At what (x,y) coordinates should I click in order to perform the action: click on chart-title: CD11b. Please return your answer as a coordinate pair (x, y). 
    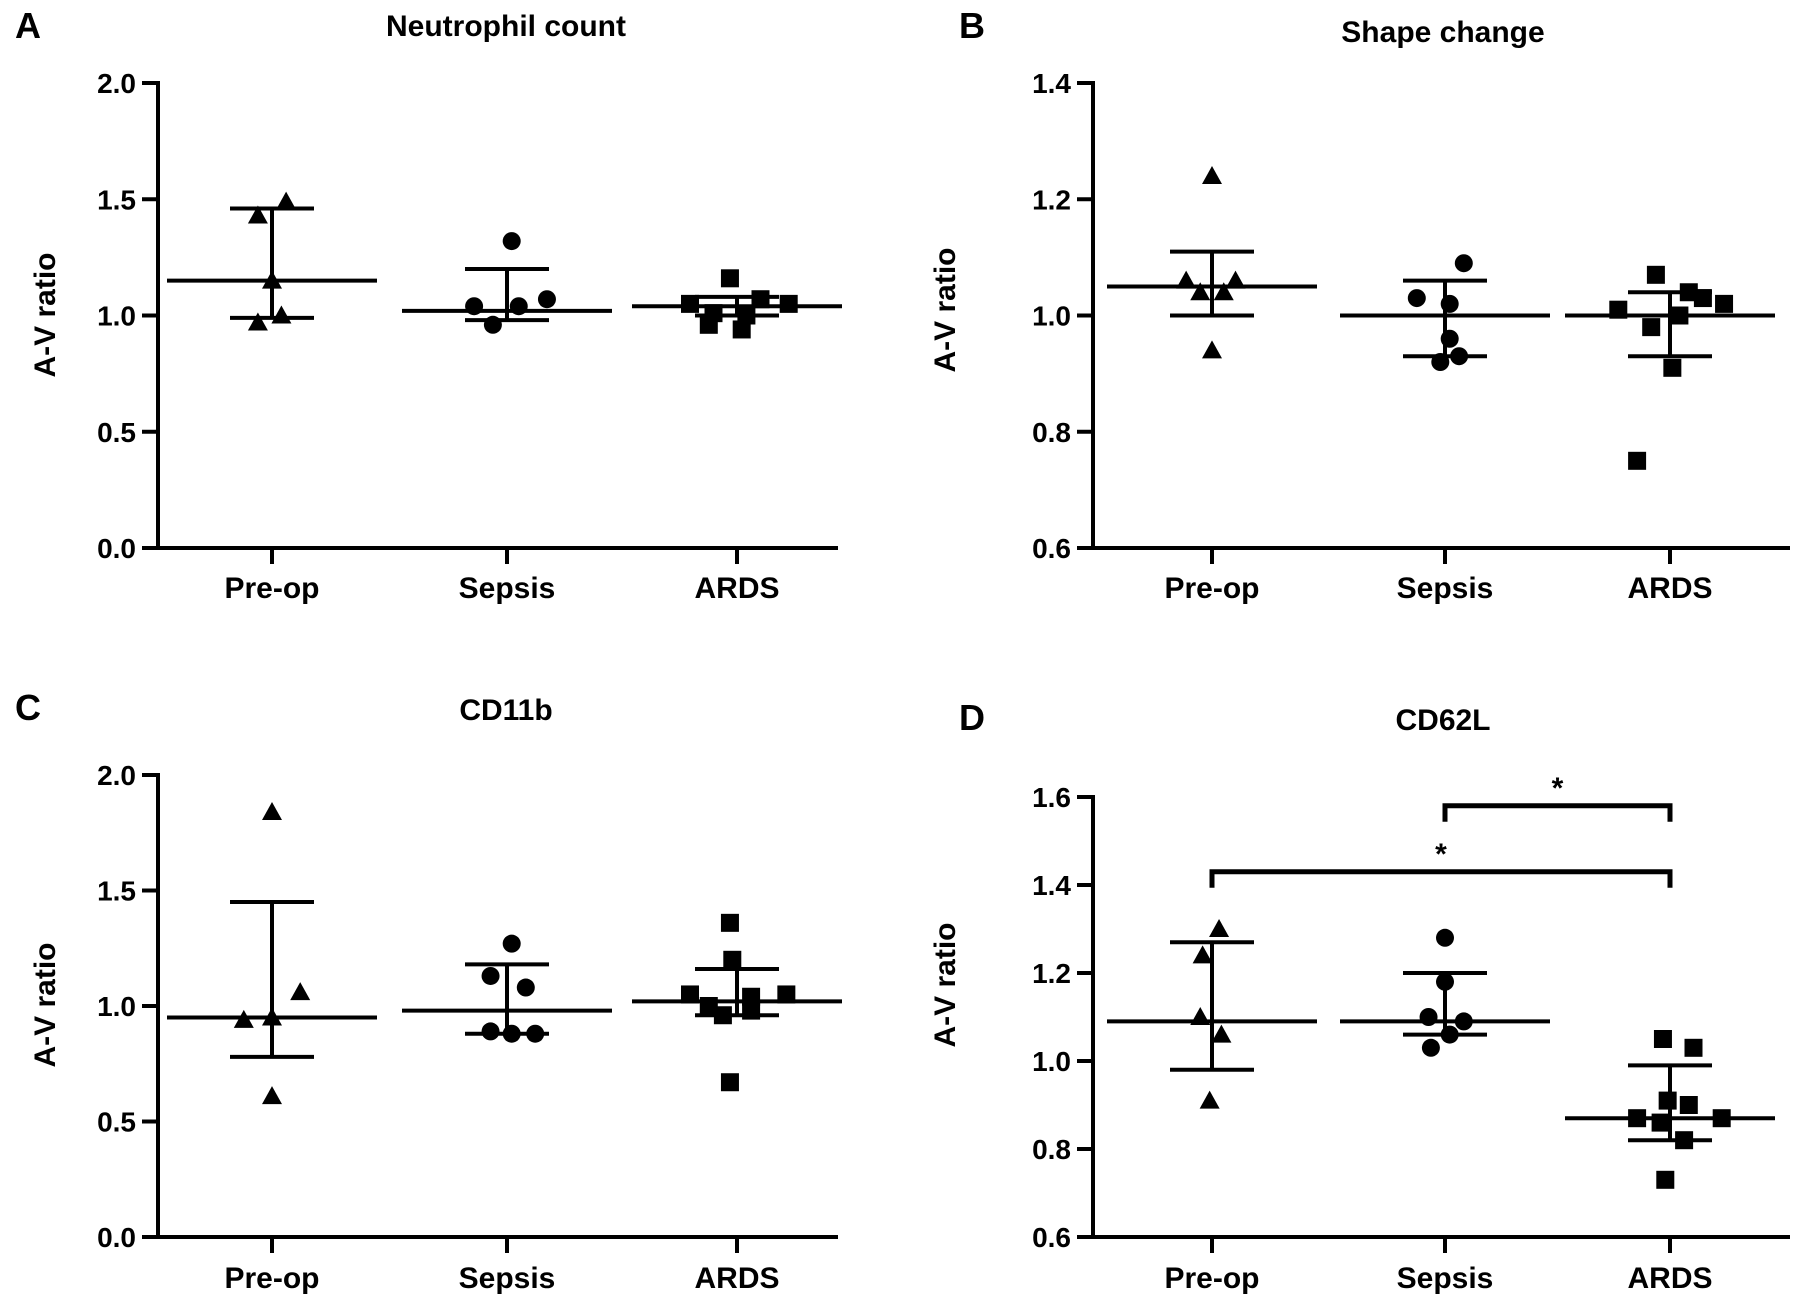
    Looking at the image, I should click on (505, 710).